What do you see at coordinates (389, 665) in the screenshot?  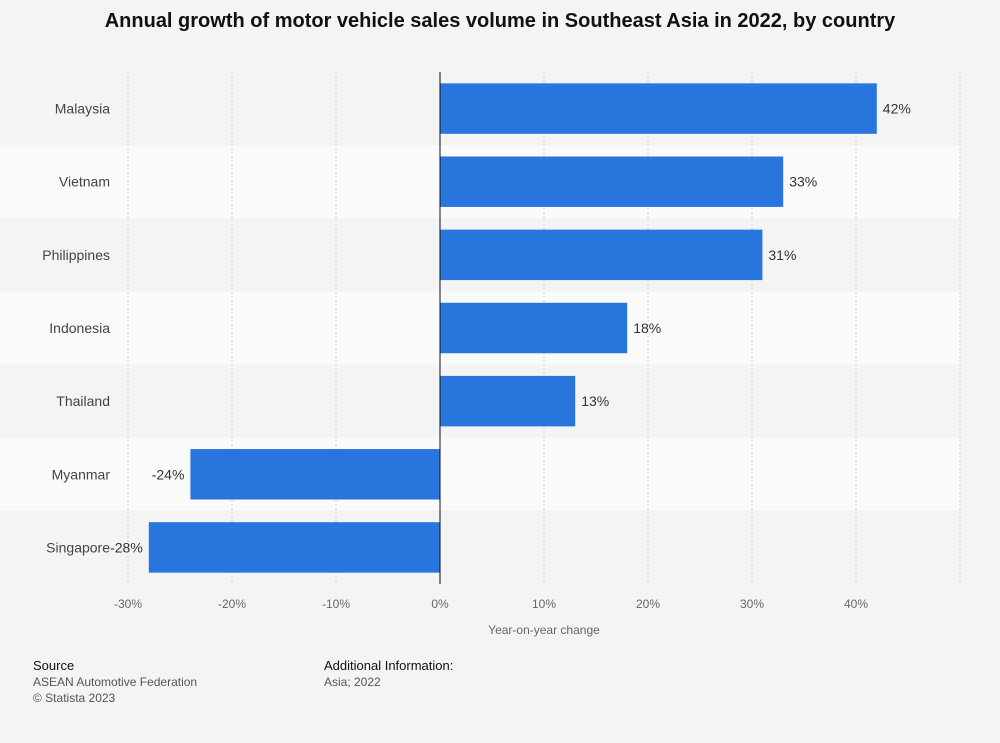 I see `info-heading: Additional Information:` at bounding box center [389, 665].